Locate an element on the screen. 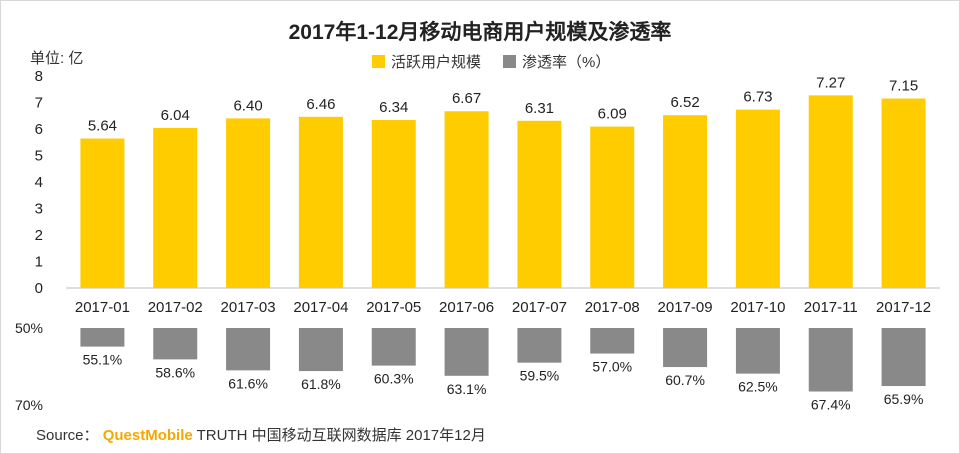 The width and height of the screenshot is (960, 454). y-tick-label: 2 is located at coordinates (39, 235).